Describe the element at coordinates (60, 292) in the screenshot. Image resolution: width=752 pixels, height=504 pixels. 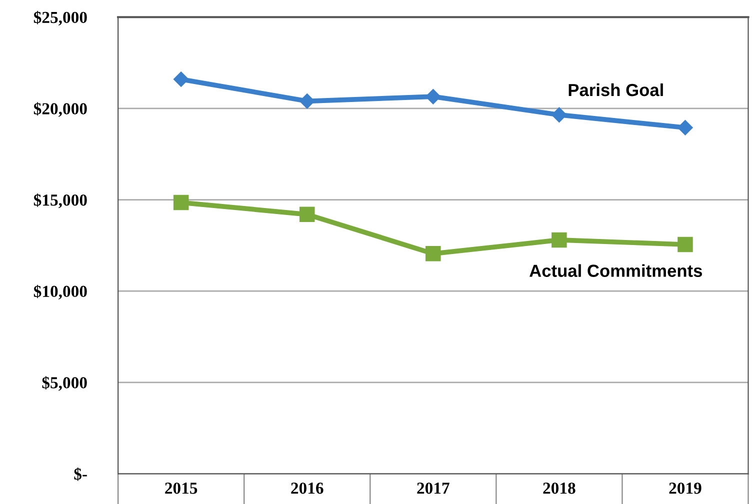
I see `y-tick-label: $10,000` at that location.